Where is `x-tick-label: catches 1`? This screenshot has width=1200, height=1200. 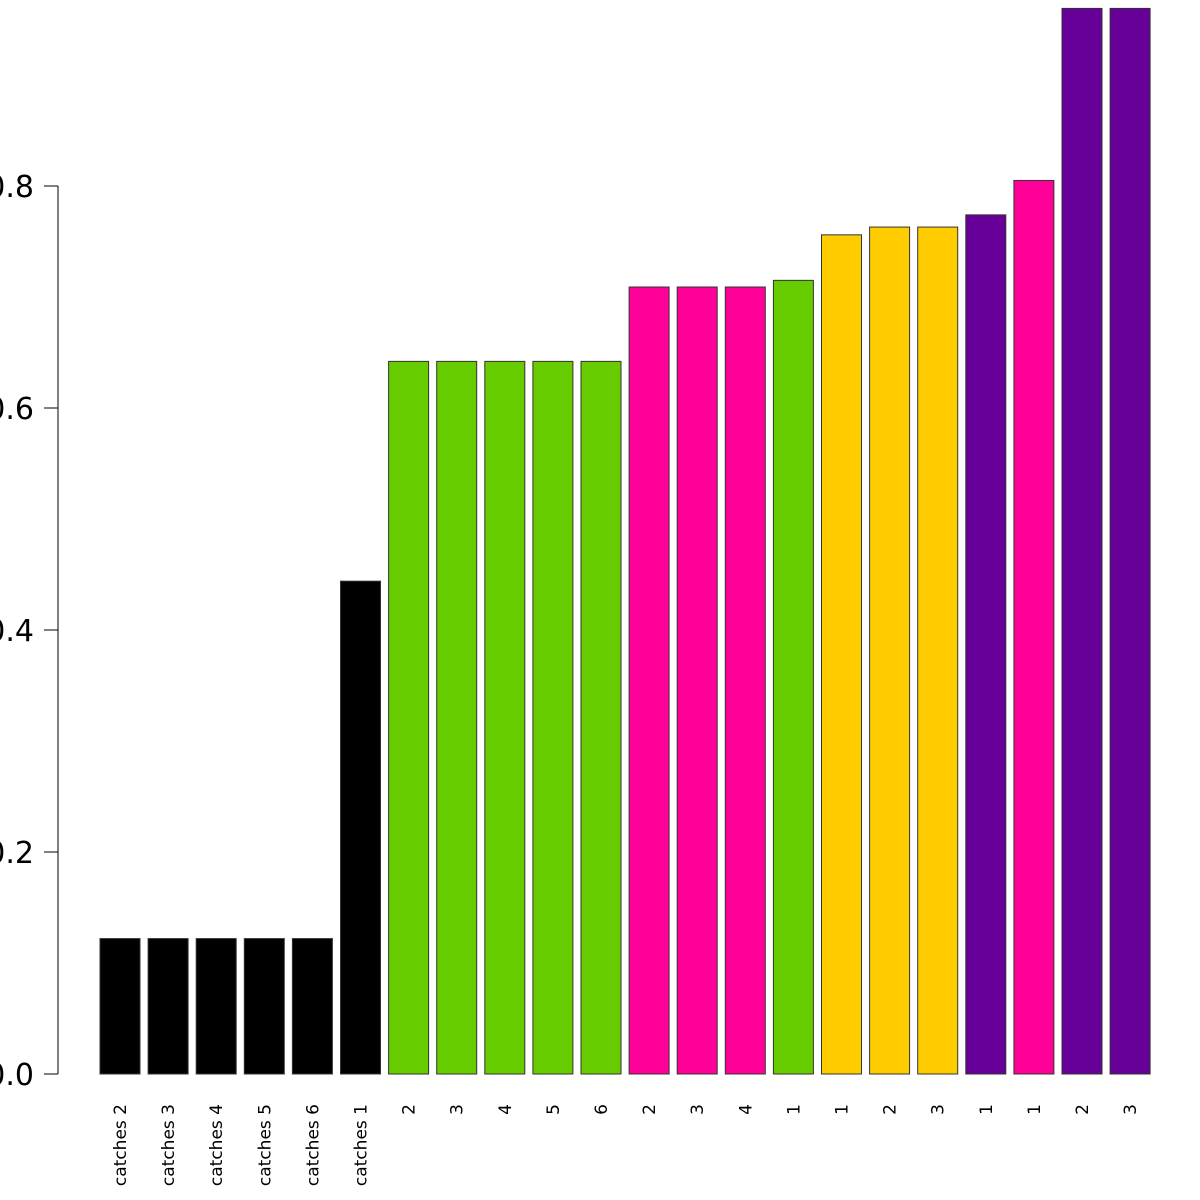 x-tick-label: catches 1 is located at coordinates (362, 1145).